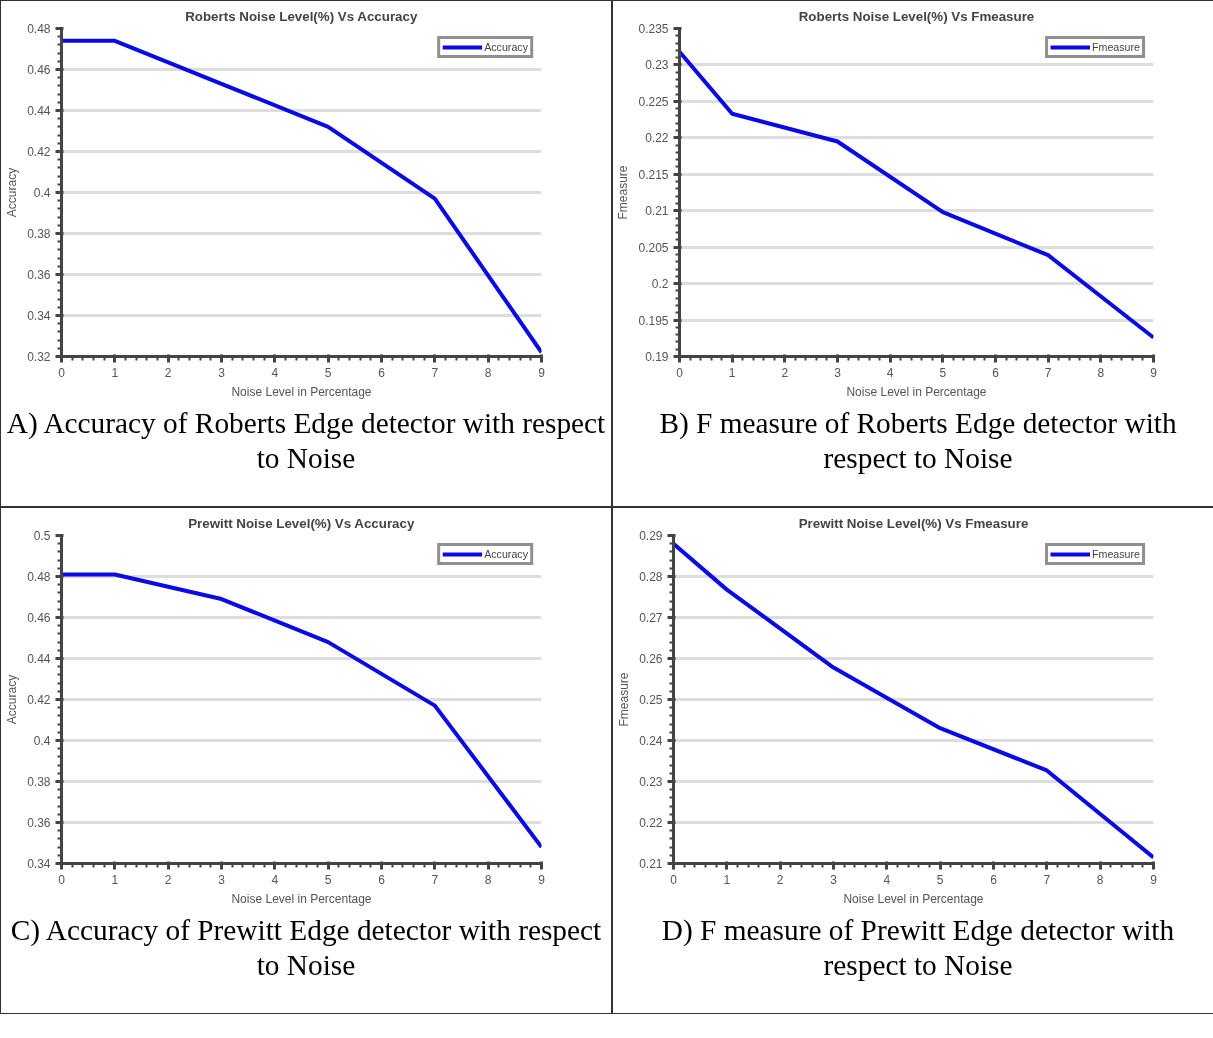  What do you see at coordinates (651, 536) in the screenshot?
I see `y-tick-label: 0.29` at bounding box center [651, 536].